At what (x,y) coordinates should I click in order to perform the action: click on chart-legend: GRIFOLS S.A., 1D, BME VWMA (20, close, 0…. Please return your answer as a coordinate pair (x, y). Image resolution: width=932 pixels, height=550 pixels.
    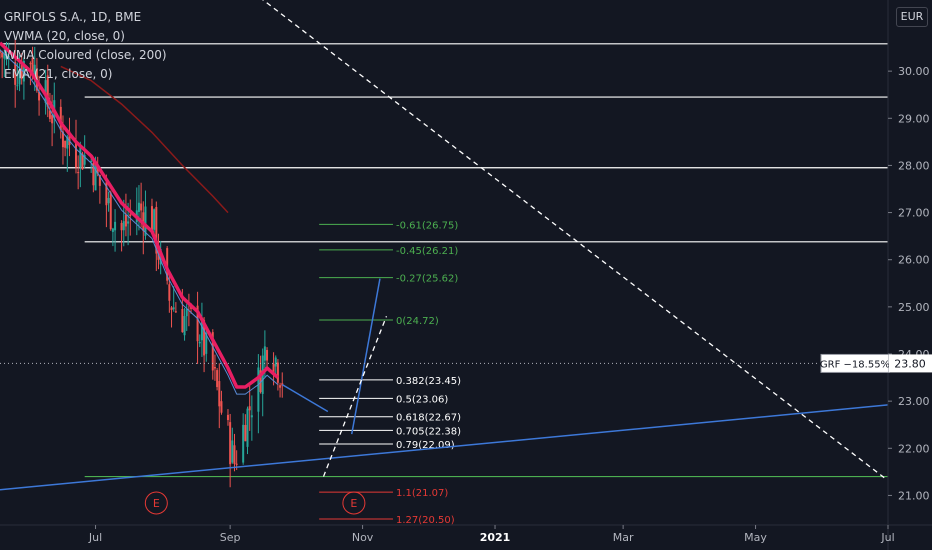
    Looking at the image, I should click on (85, 46).